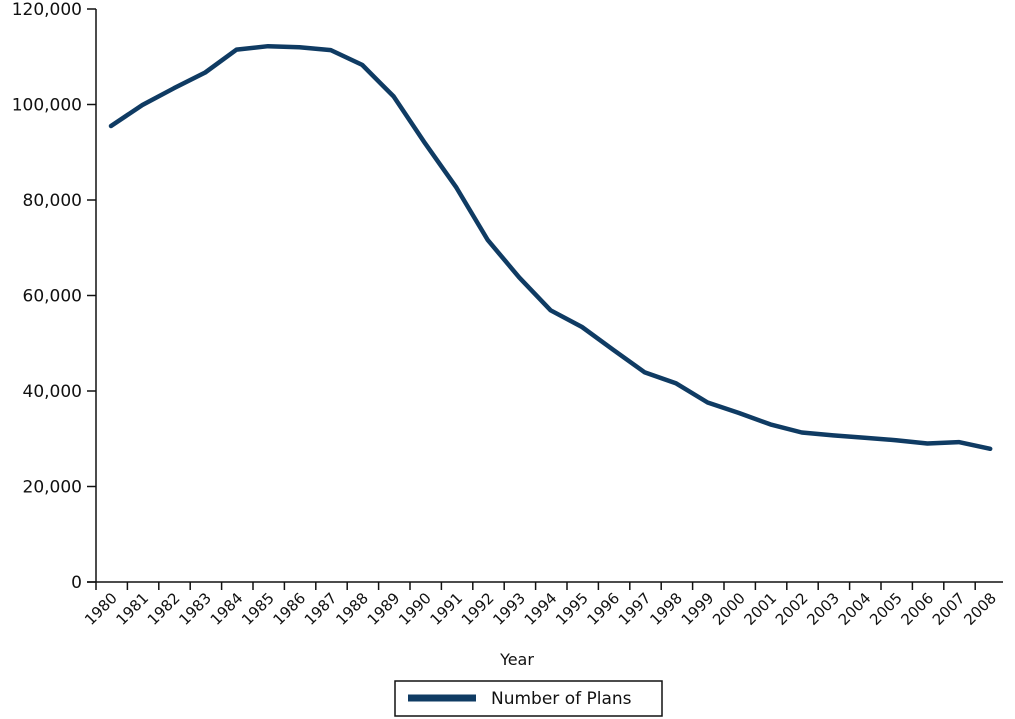  What do you see at coordinates (227, 609) in the screenshot?
I see `x-tick-label: 1984` at bounding box center [227, 609].